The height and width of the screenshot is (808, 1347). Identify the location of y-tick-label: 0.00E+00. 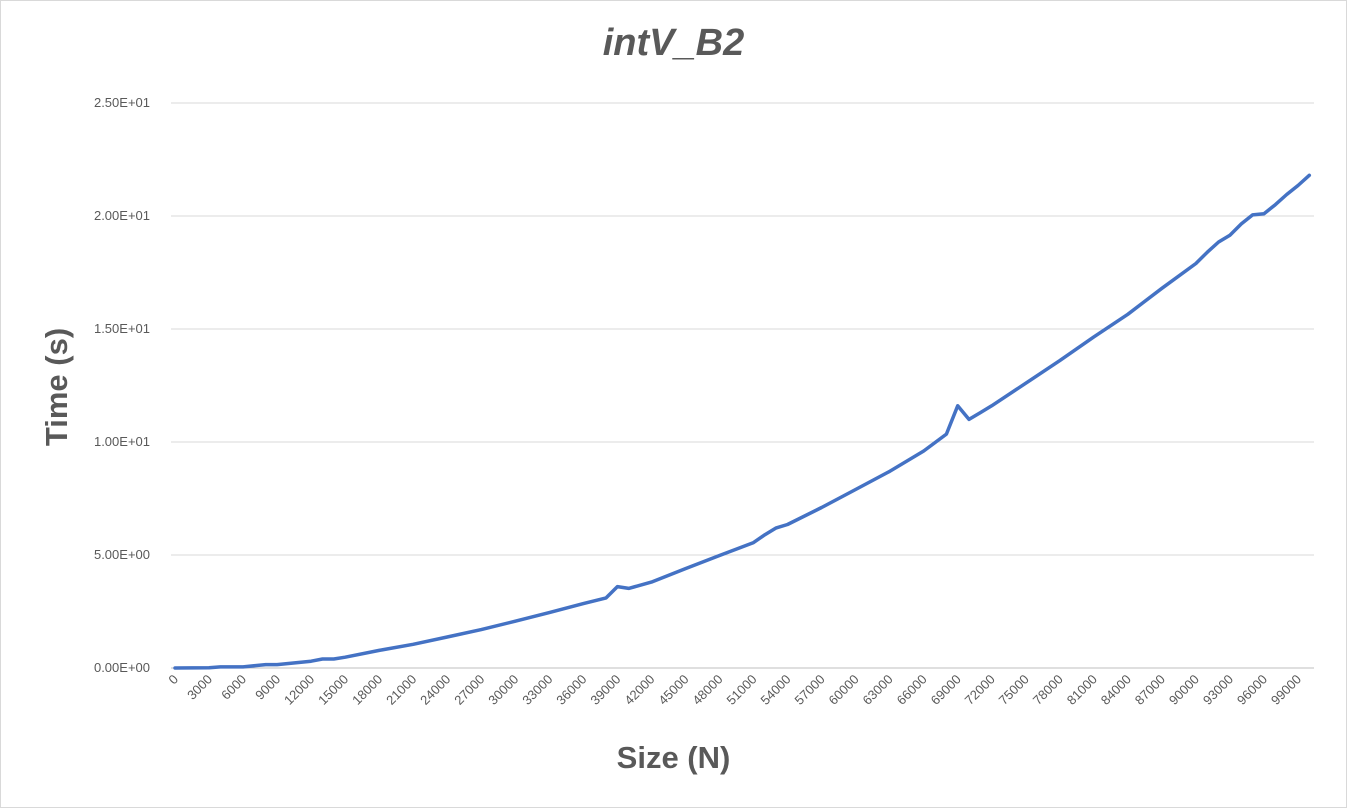
(122, 667).